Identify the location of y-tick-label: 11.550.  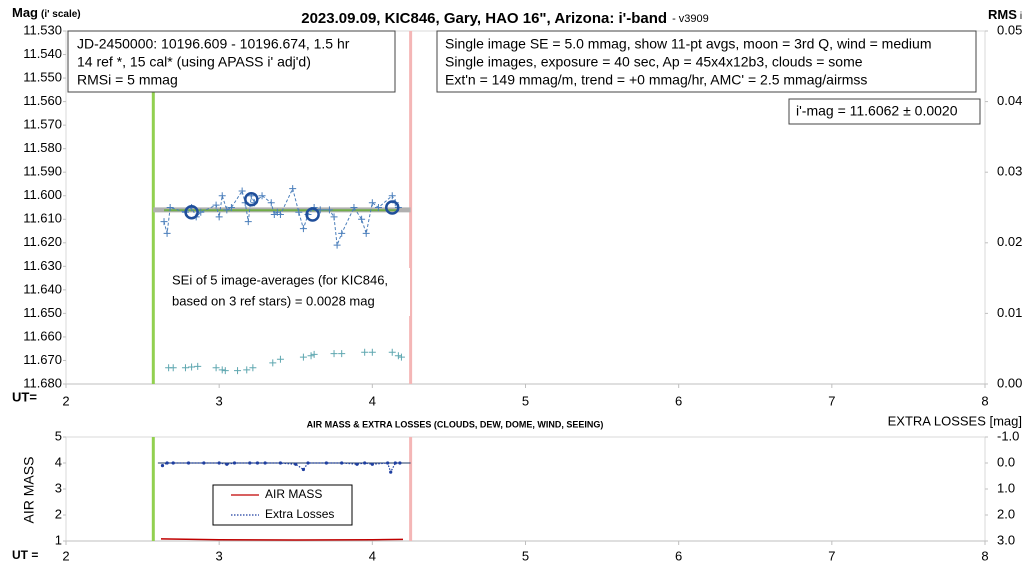
(42, 77).